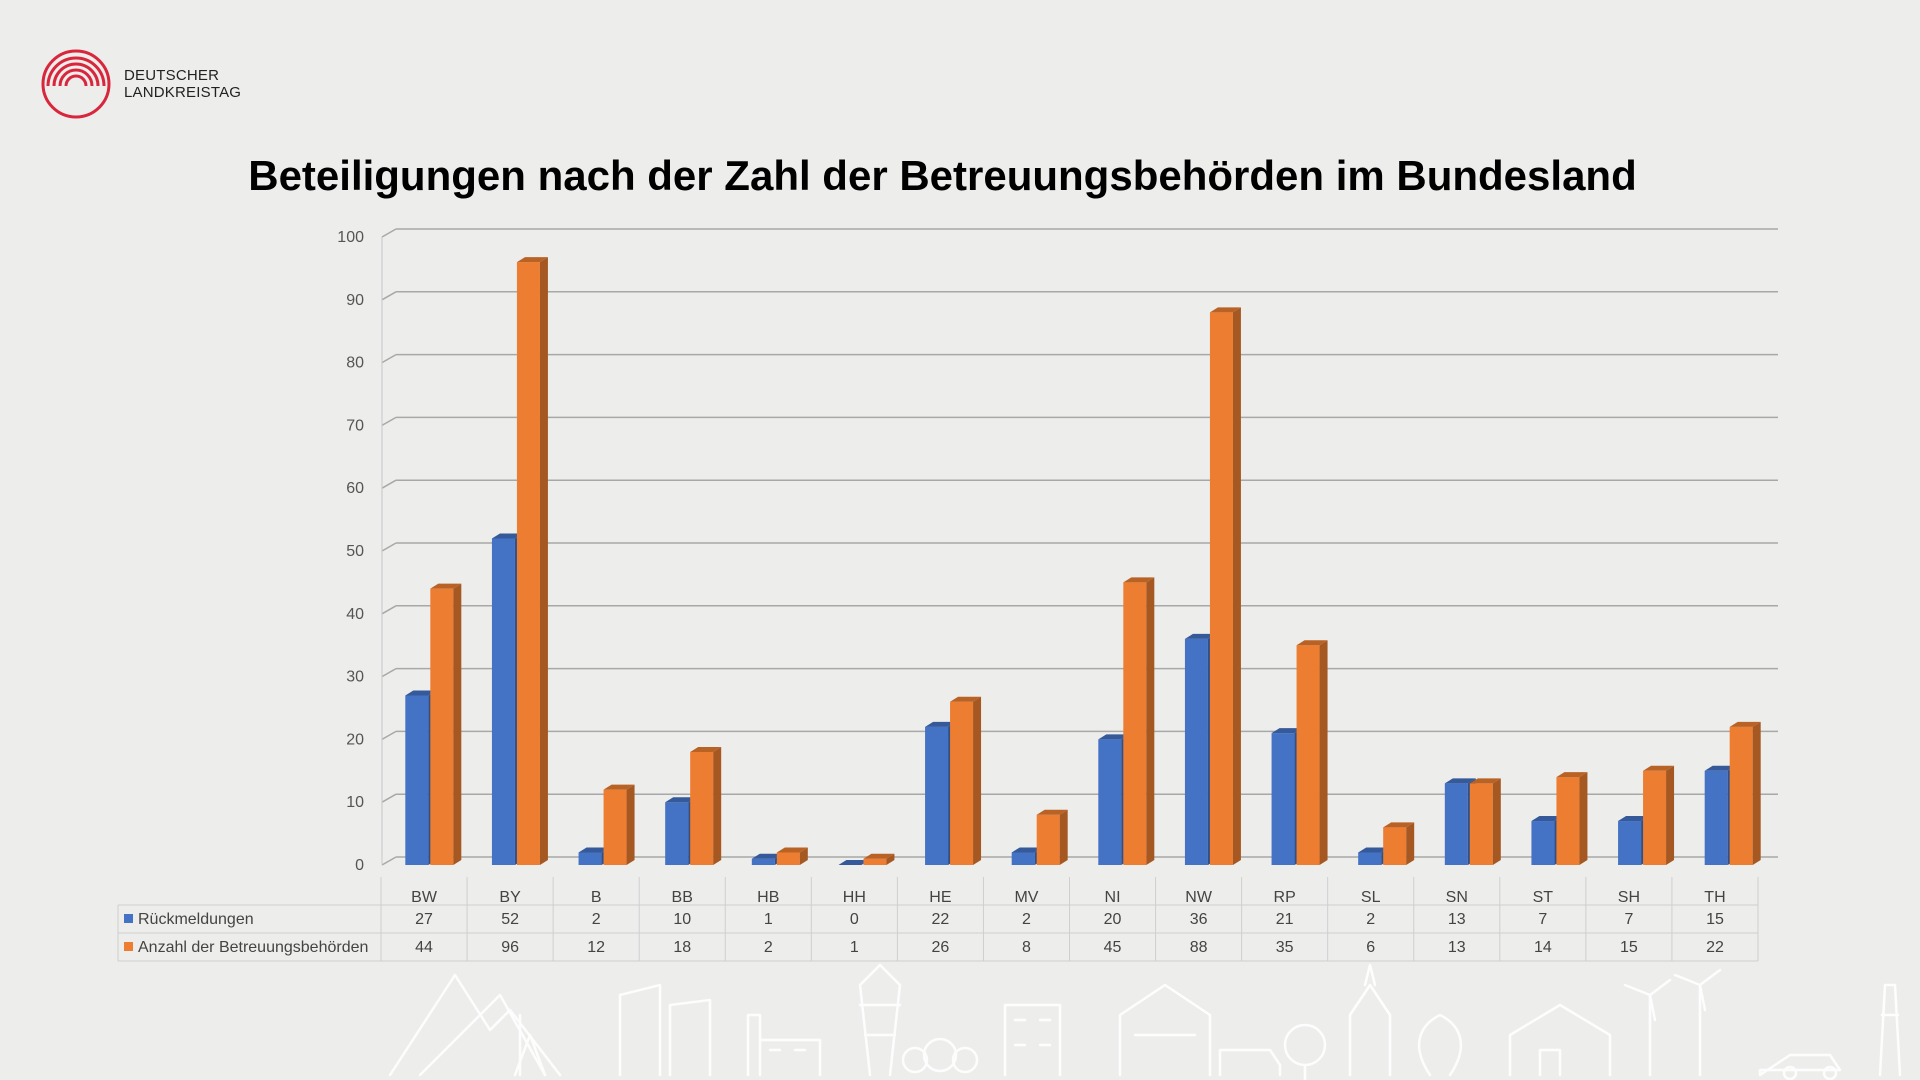  I want to click on data-label: 1, so click(854, 947).